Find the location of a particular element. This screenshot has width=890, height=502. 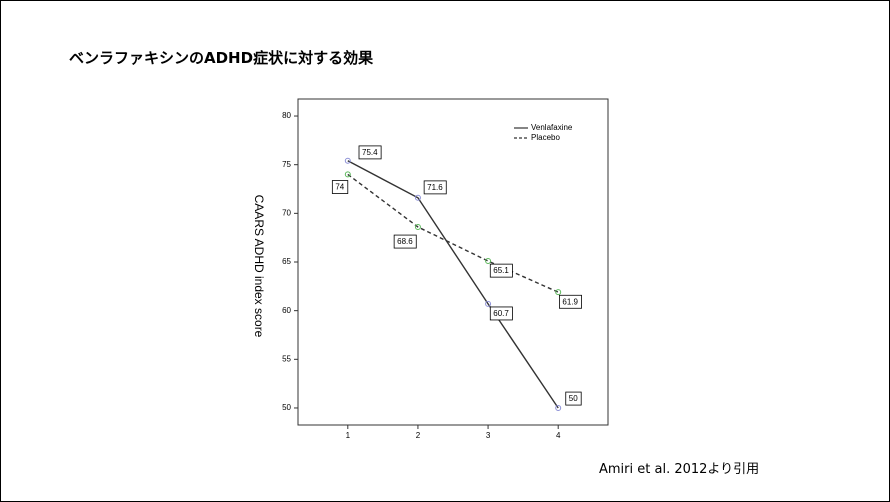

data-label: 71.6 is located at coordinates (435, 187).